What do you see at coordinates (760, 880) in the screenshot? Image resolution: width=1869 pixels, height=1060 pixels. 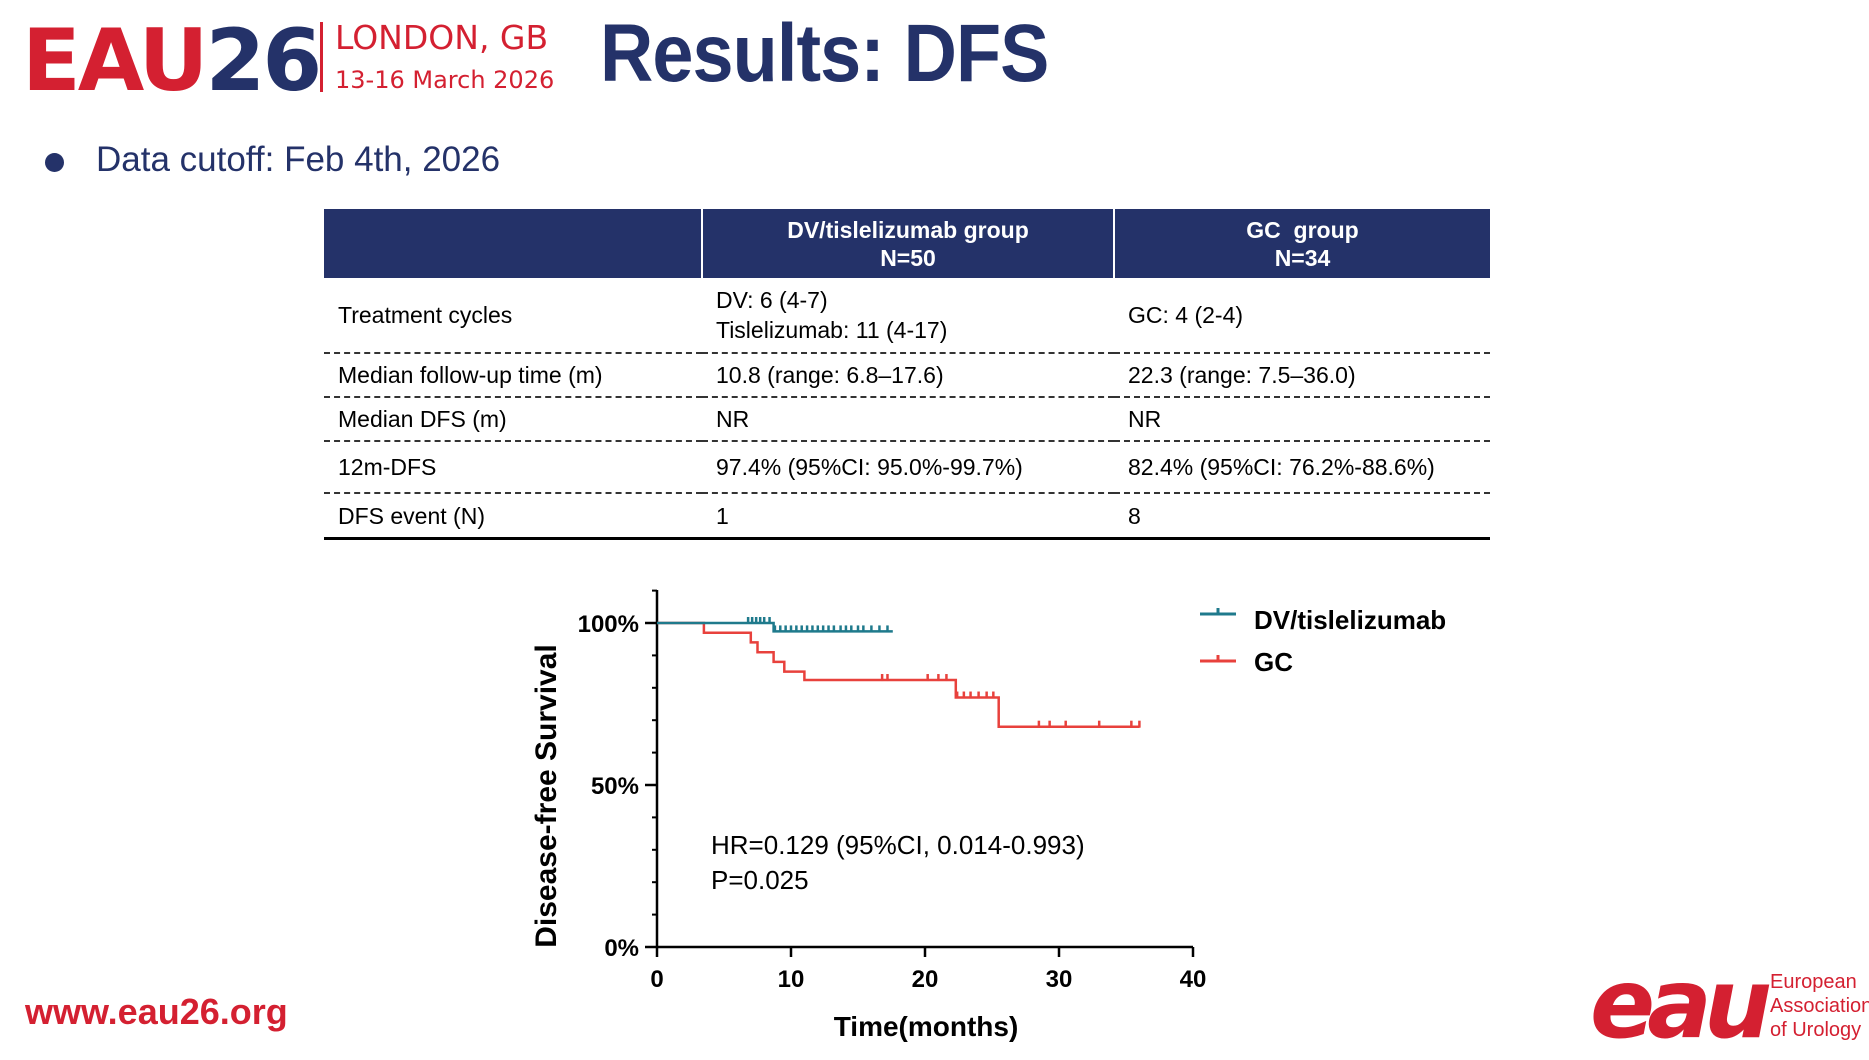 I see `p-value-annotation: P=0.025` at bounding box center [760, 880].